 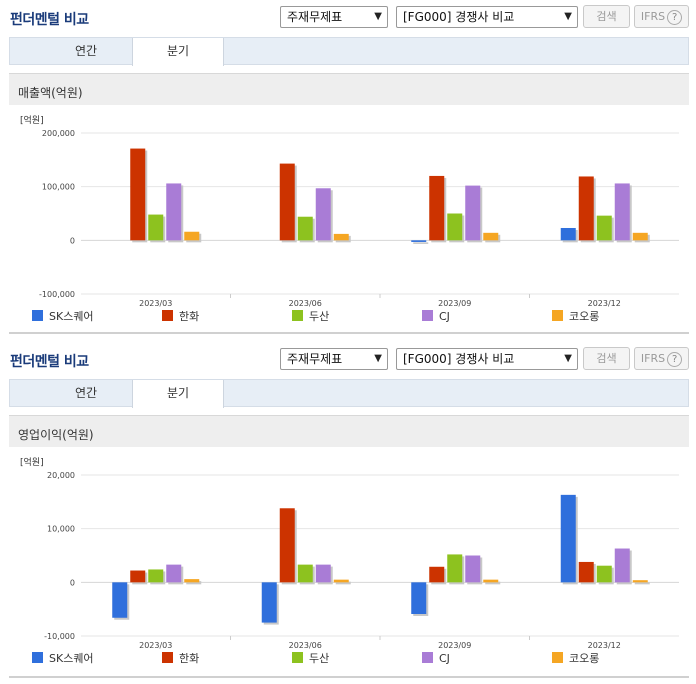 I want to click on y-tick-label: -10,000, so click(x=59, y=636).